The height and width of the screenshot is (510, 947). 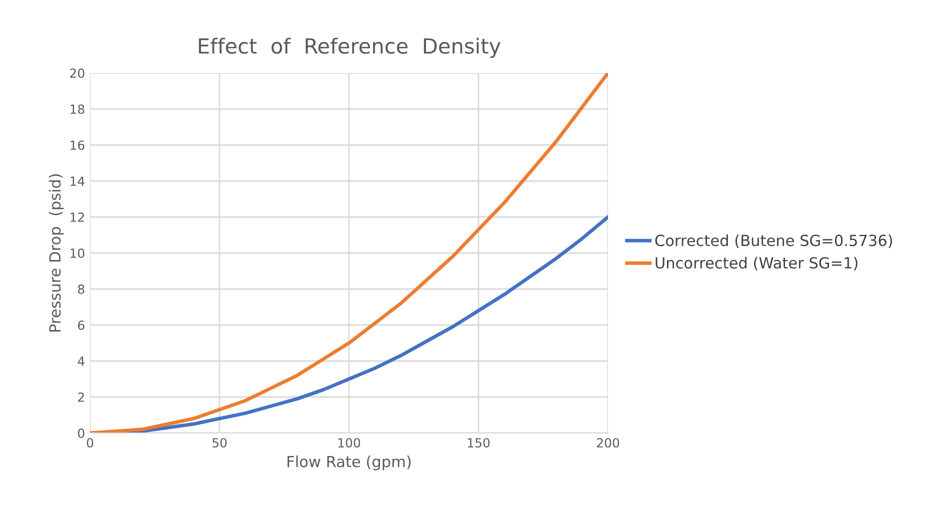 I want to click on y-tick-label: 0, so click(x=81, y=433).